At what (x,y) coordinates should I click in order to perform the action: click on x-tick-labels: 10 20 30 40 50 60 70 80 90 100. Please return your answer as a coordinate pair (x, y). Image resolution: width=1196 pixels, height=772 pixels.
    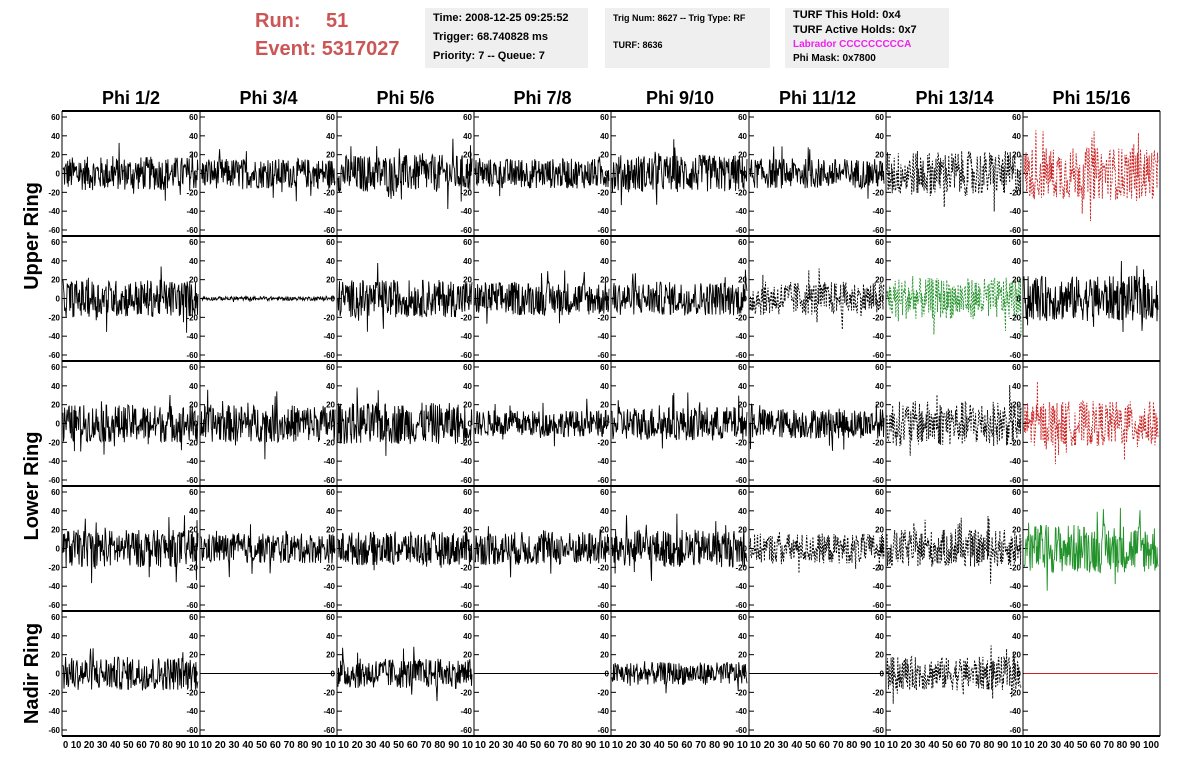
    Looking at the image, I should click on (1091, 745).